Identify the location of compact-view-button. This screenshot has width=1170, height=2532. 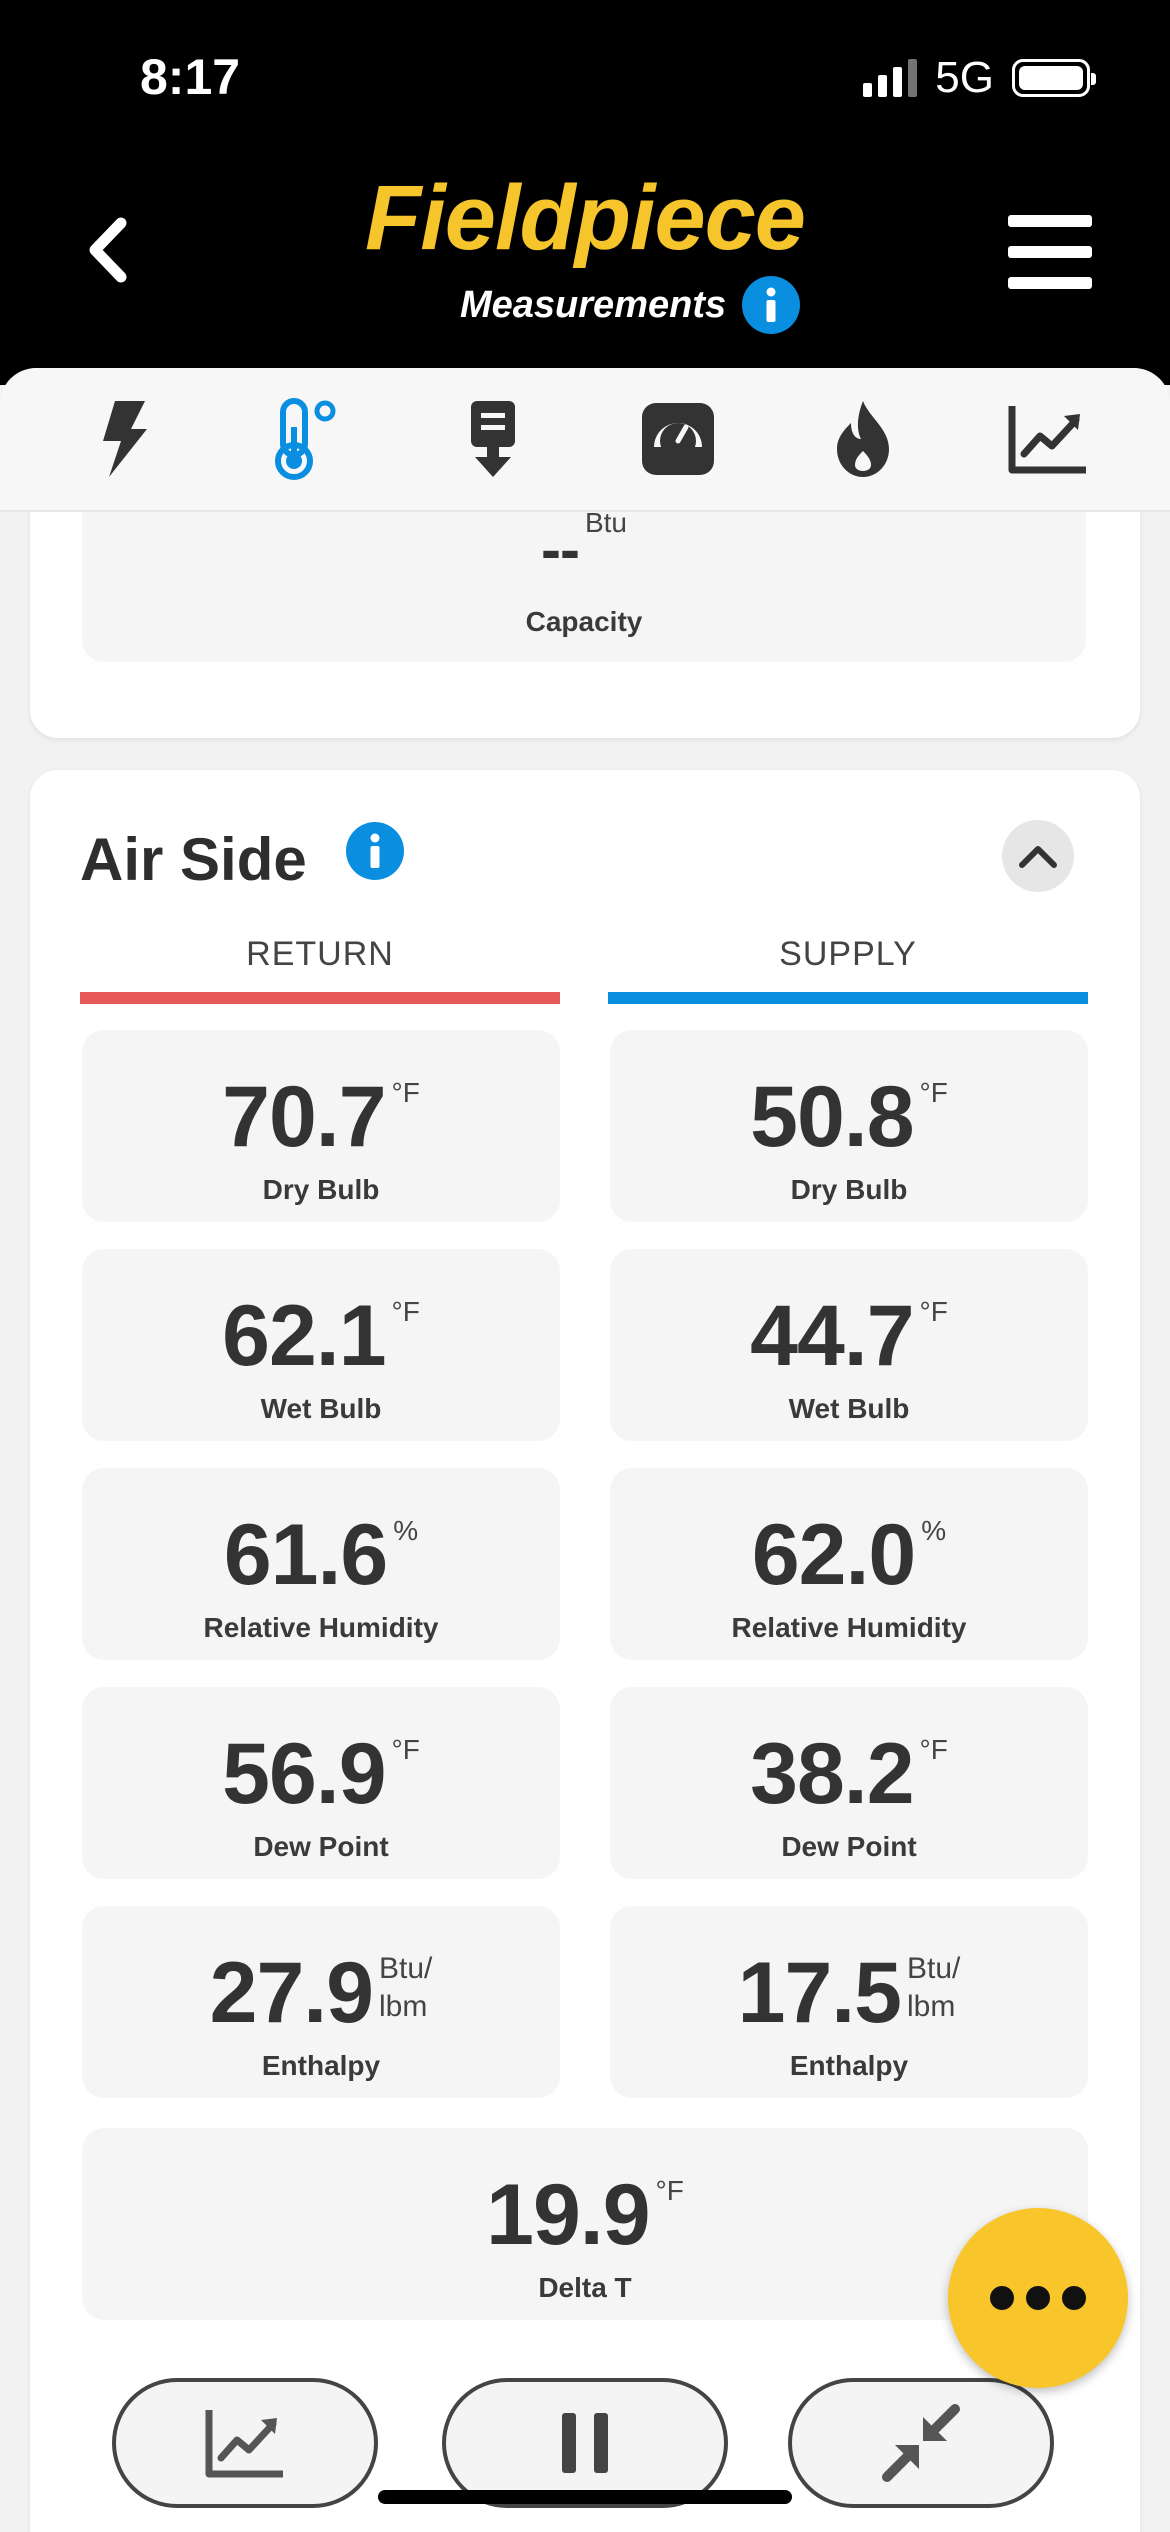
(921, 2443).